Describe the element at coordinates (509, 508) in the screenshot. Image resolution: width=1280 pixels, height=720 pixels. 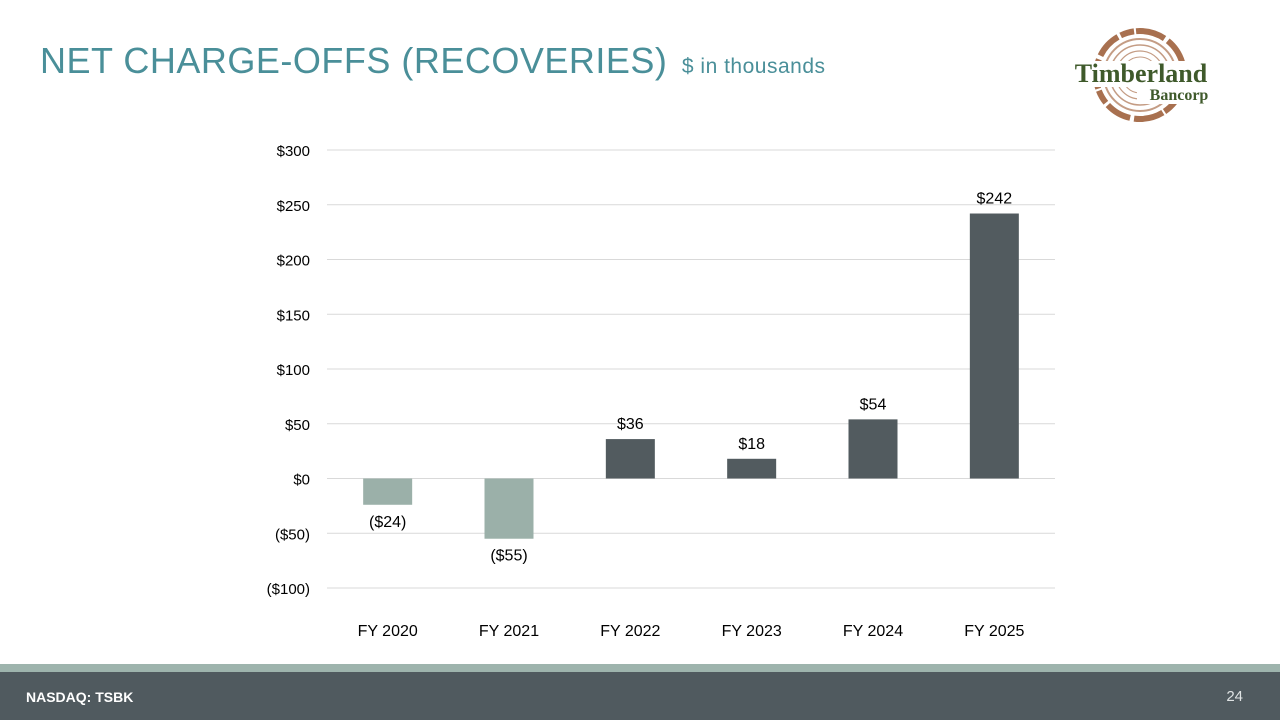
I see `bar-fy-2021` at that location.